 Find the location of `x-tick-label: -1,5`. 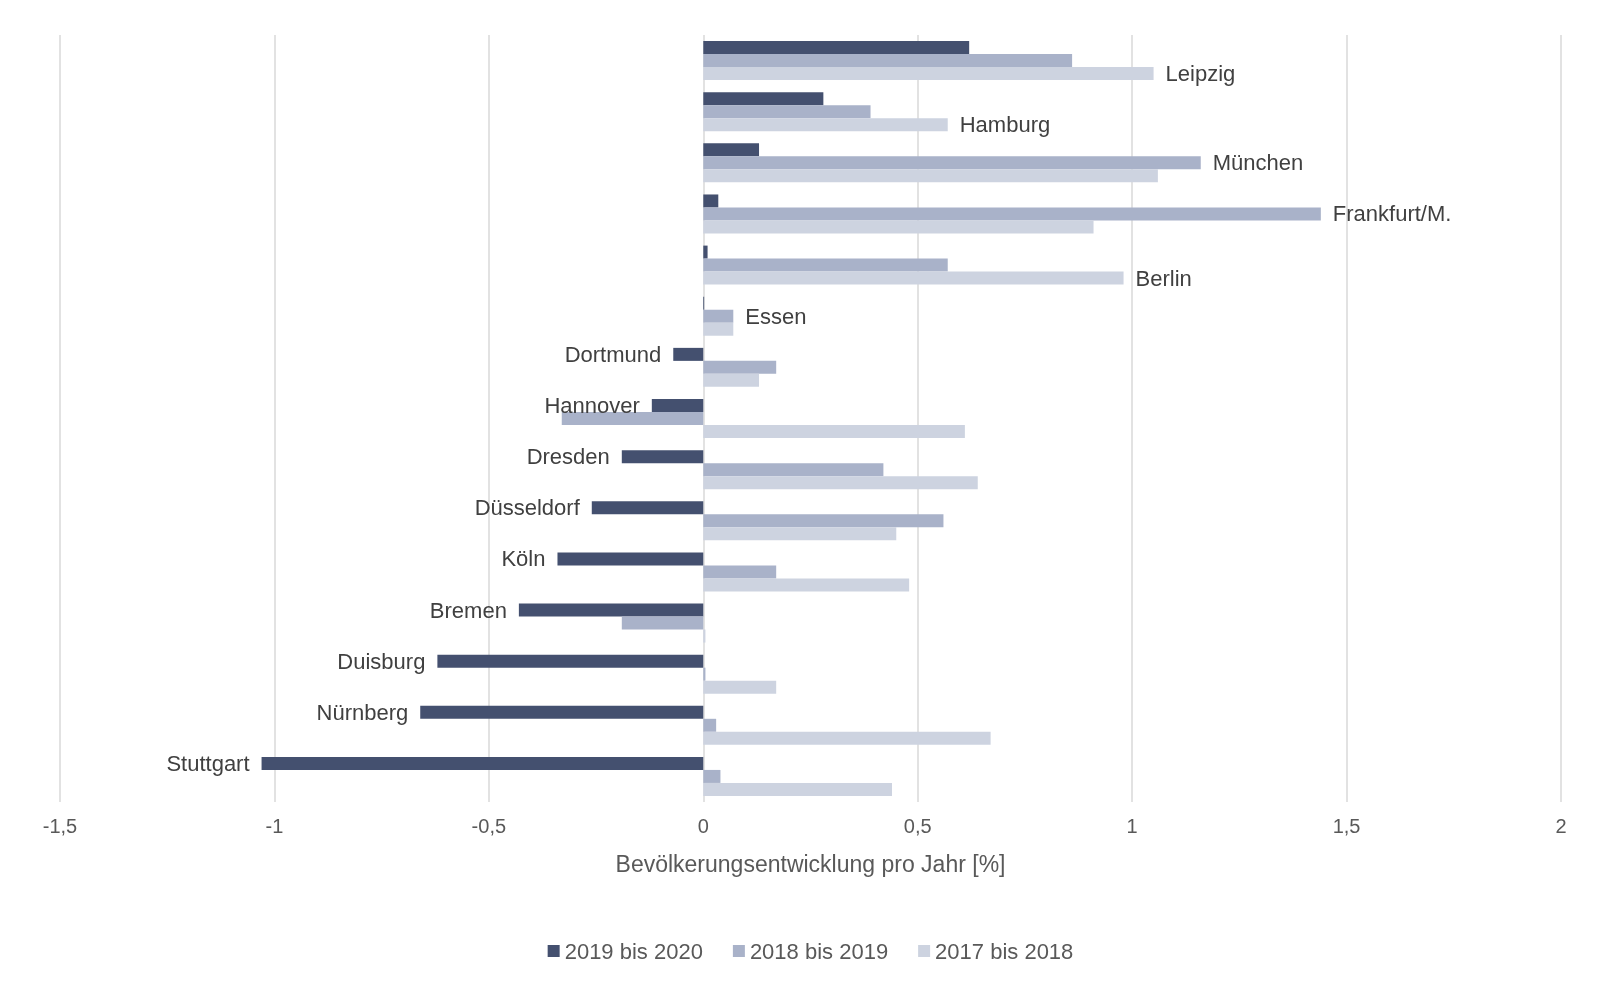

x-tick-label: -1,5 is located at coordinates (60, 826).